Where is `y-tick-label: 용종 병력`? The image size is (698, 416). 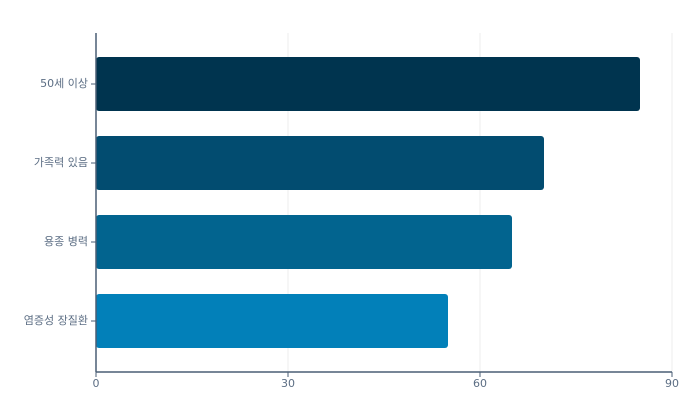
y-tick-label: 용종 병력 is located at coordinates (66, 241).